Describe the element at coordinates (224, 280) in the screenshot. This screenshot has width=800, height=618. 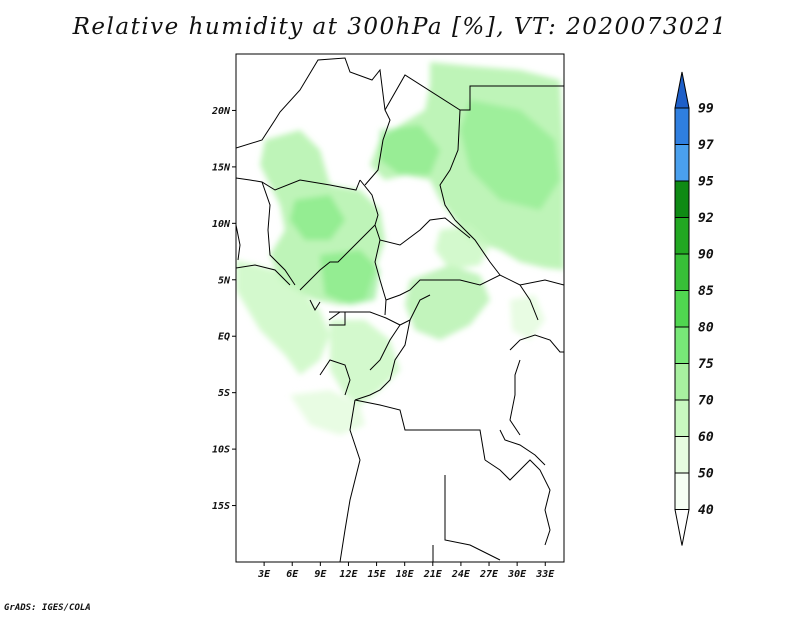
I see `lat-tick-label: 5N` at that location.